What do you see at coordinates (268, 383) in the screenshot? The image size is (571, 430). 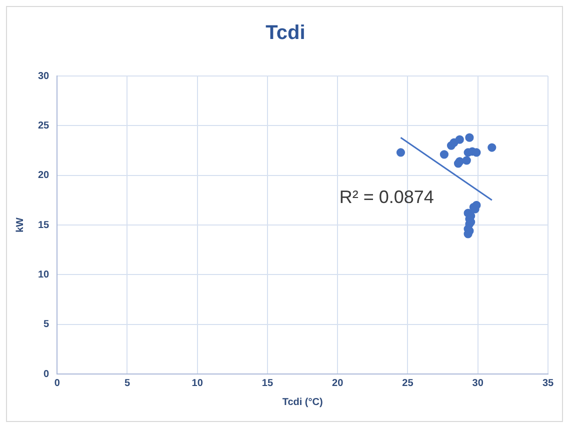 I see `x-tick-label: 15` at bounding box center [268, 383].